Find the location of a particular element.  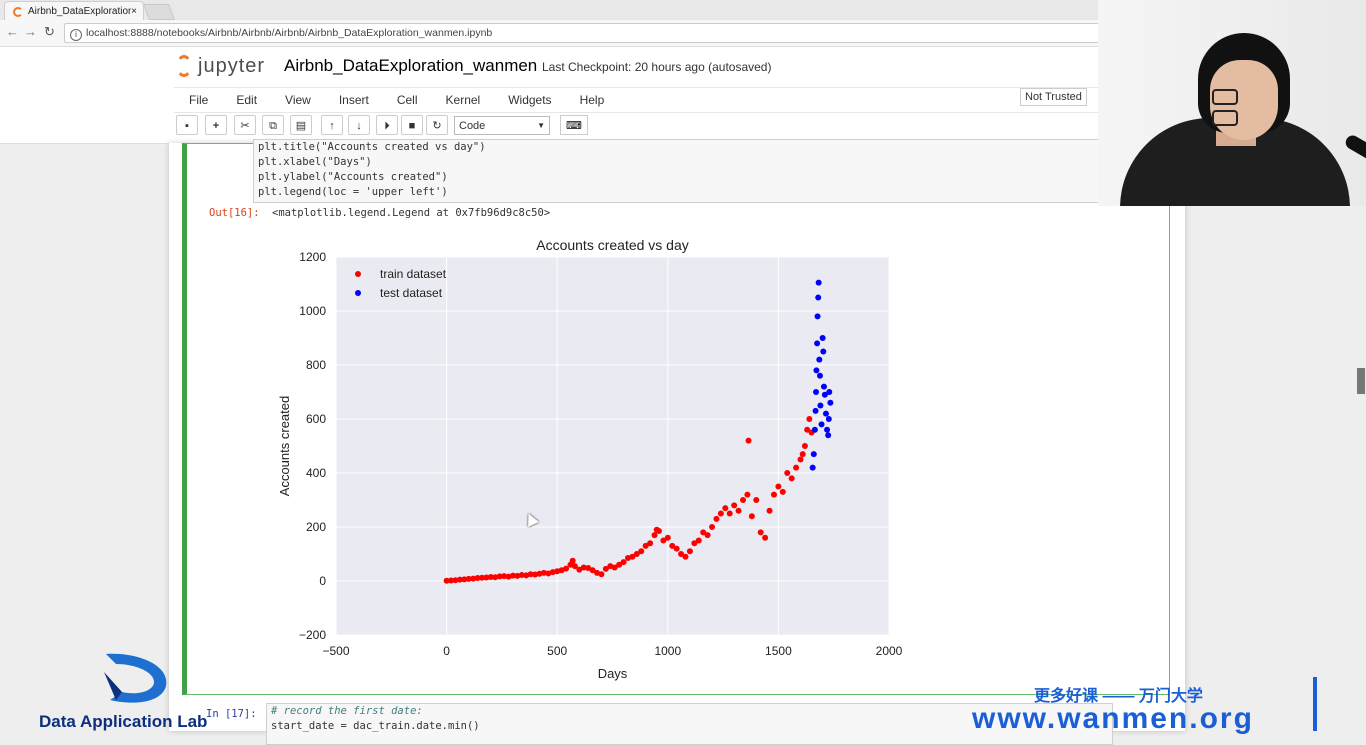

browser-tab-title: Airbnb_DataExploration is located at coordinates (80, 11).